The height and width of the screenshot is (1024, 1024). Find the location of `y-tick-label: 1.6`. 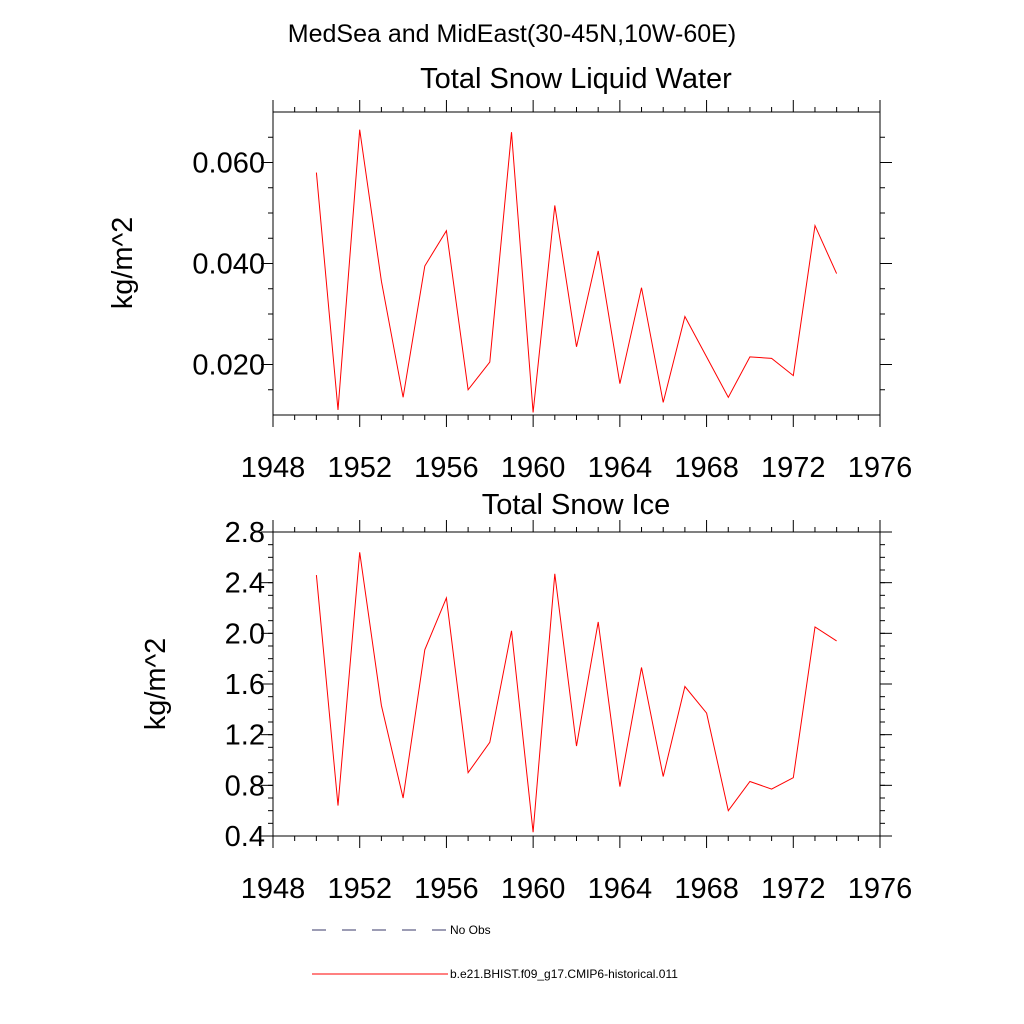

y-tick-label: 1.6 is located at coordinates (245, 685).